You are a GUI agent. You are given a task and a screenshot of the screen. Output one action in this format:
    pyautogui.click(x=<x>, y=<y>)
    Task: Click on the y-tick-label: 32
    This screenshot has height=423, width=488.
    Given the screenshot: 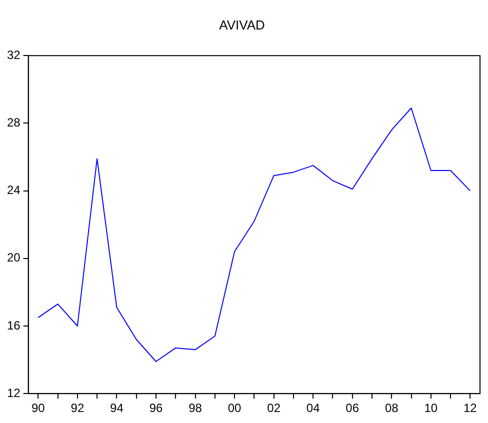 What is the action you would take?
    pyautogui.click(x=13, y=55)
    